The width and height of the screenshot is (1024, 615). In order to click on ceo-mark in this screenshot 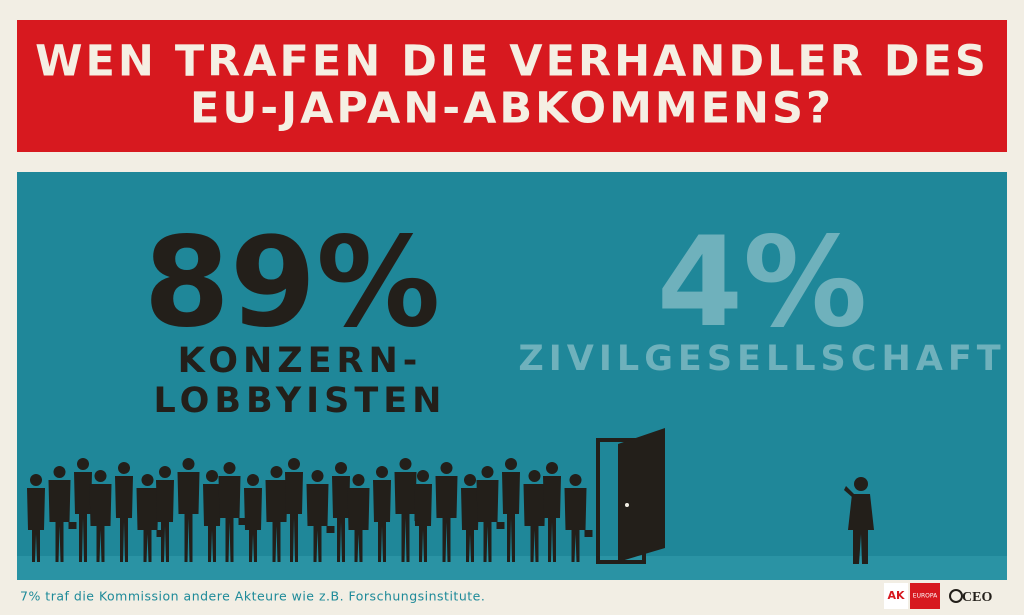, I will do `click(956, 596)`.